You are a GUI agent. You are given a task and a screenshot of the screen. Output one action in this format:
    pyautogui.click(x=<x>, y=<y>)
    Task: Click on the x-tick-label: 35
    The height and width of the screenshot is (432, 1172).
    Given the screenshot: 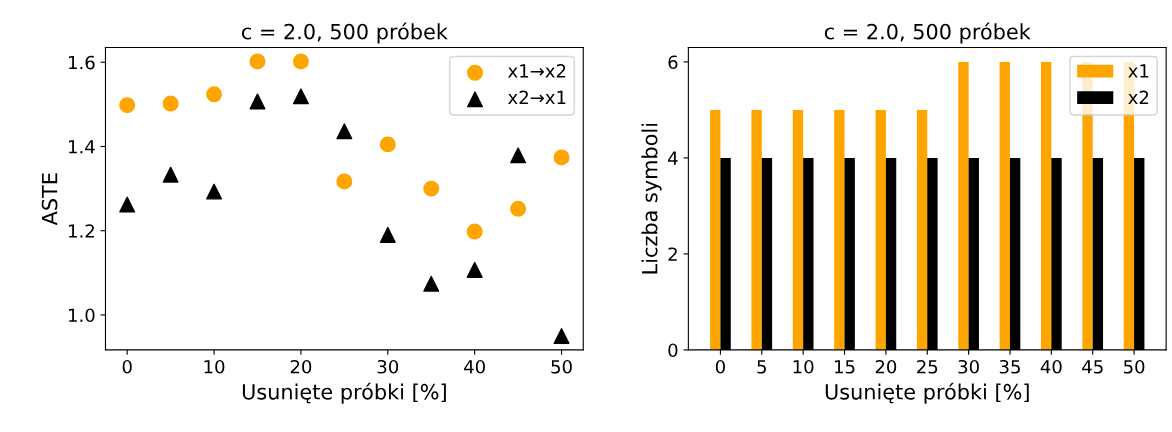 What is the action you would take?
    pyautogui.click(x=1009, y=366)
    